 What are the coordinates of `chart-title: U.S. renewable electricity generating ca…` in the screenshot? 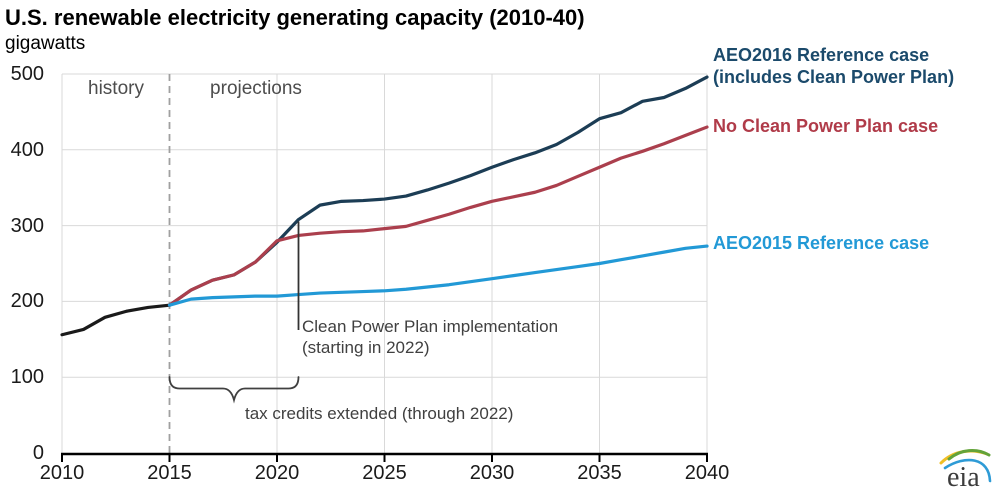 It's located at (295, 17).